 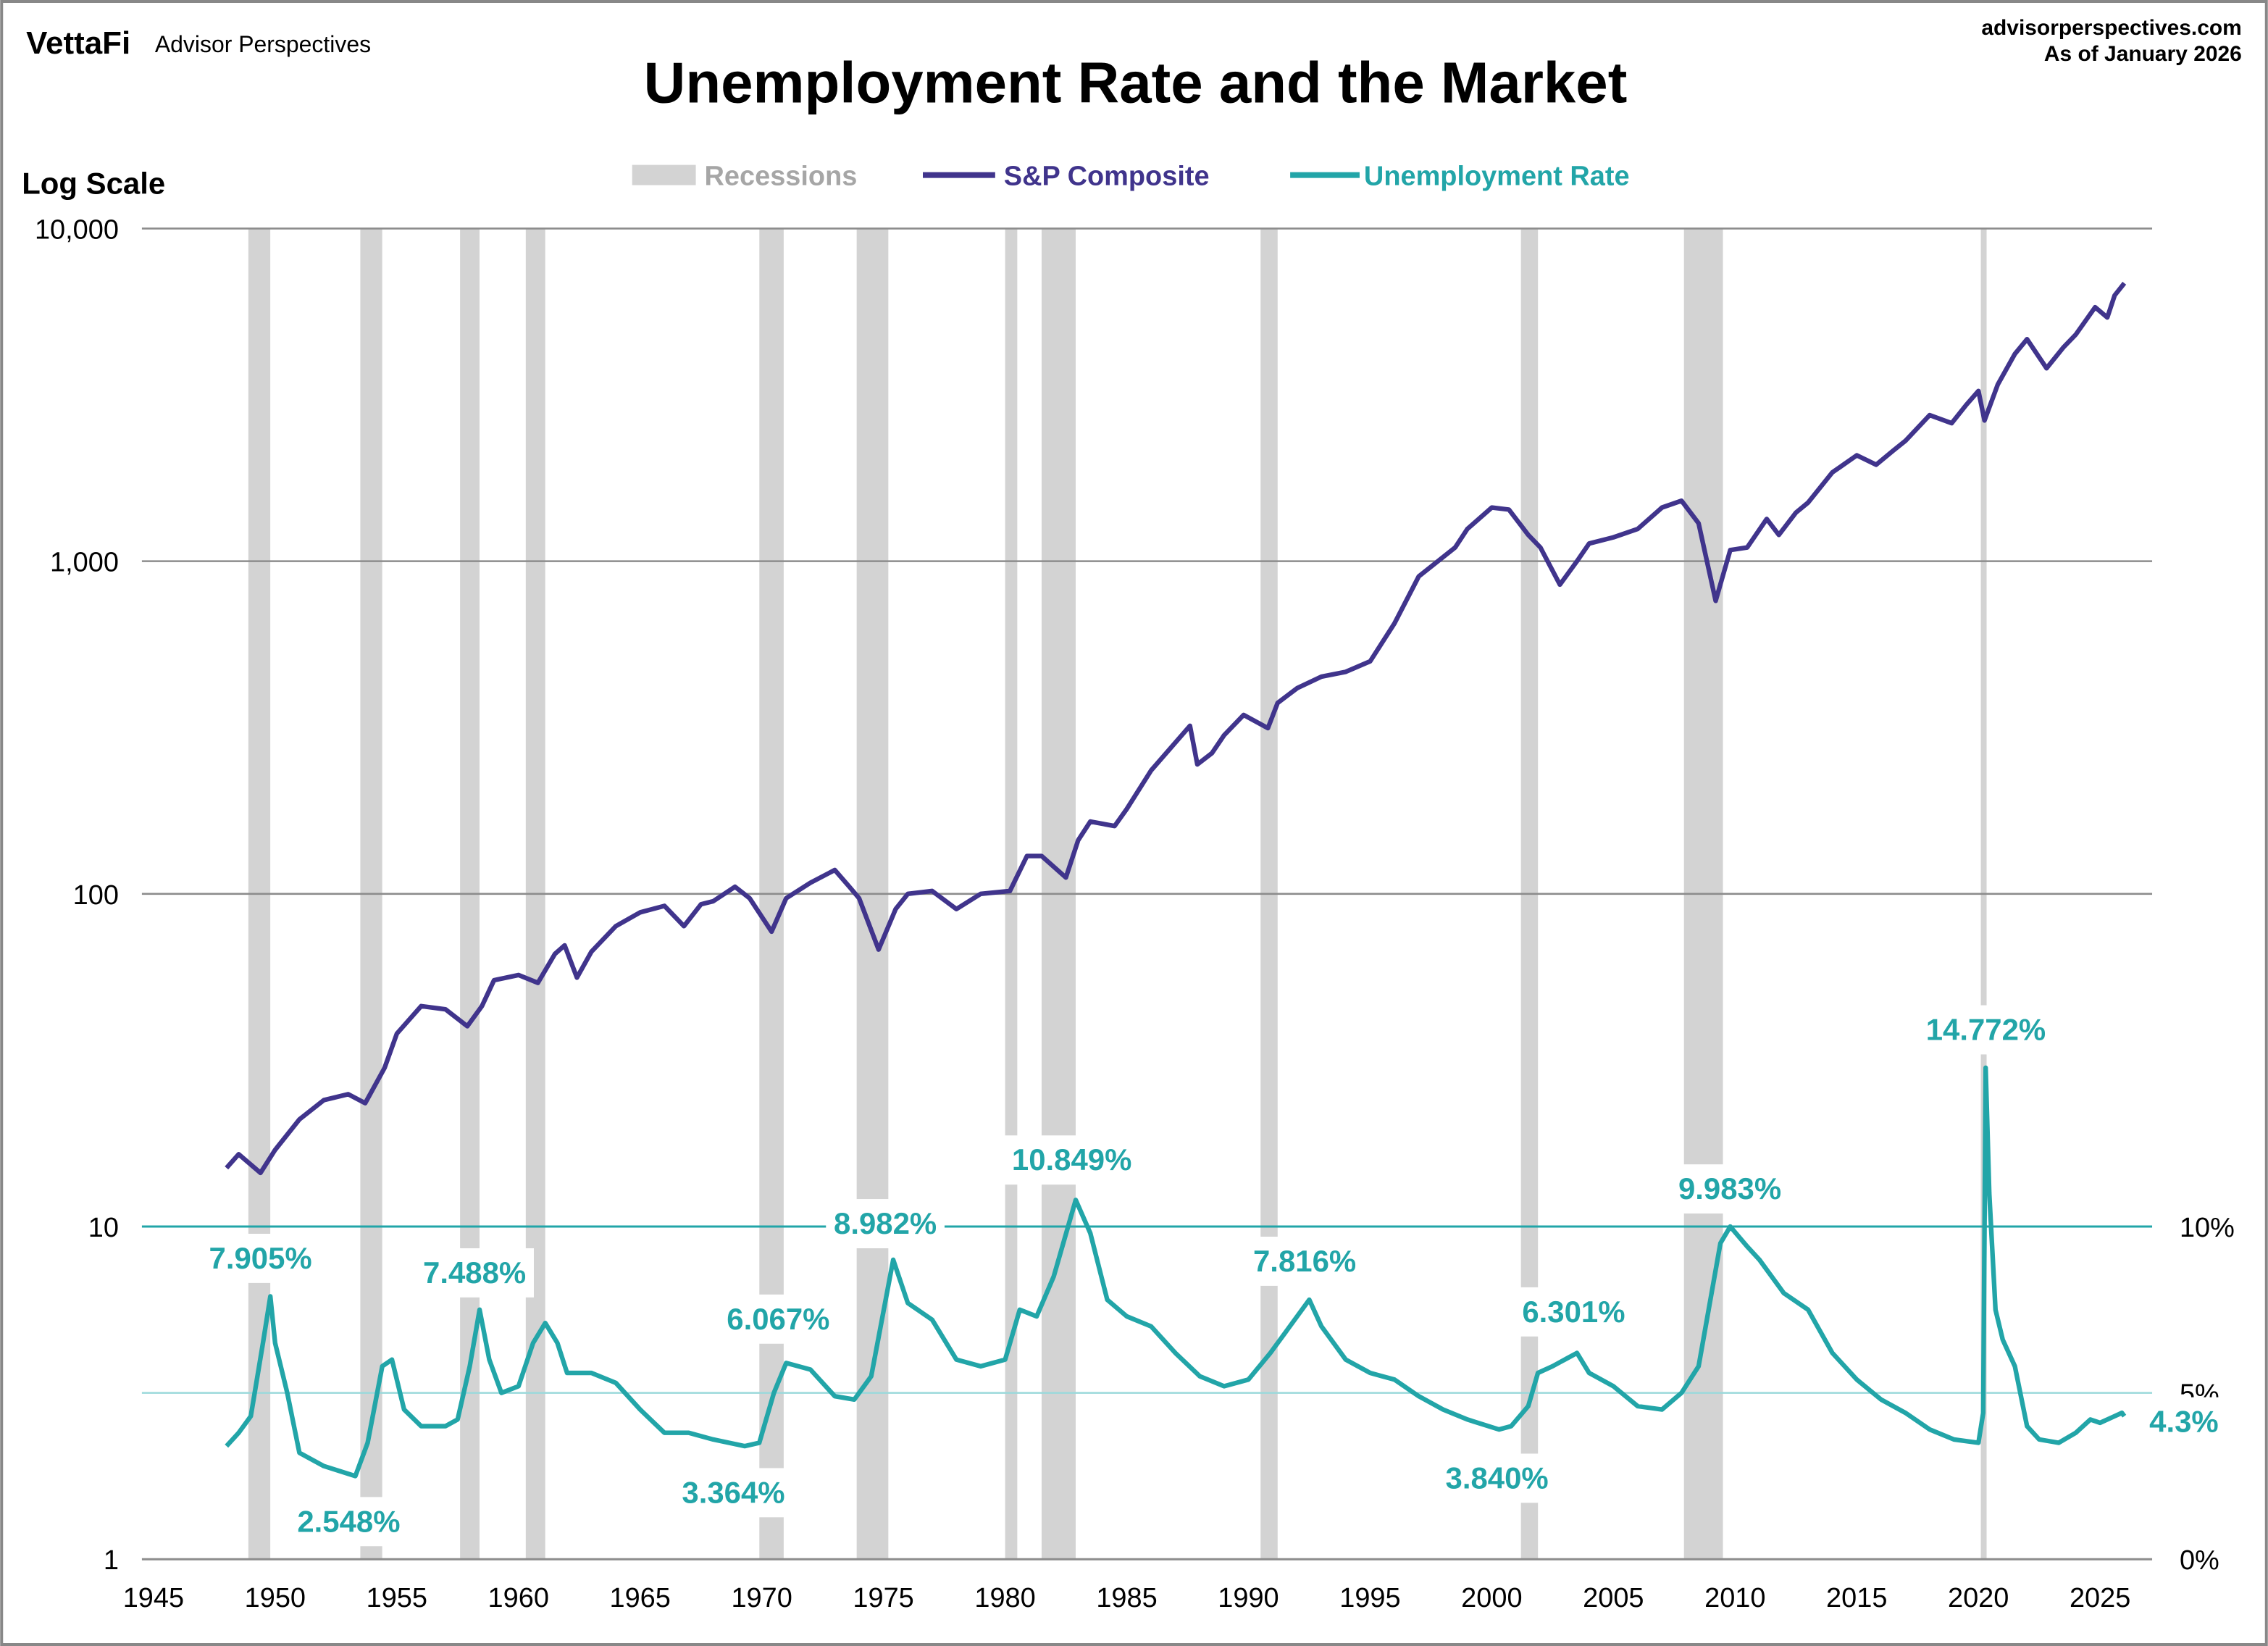 I want to click on legend-label-recessions: Recessions, so click(x=782, y=177).